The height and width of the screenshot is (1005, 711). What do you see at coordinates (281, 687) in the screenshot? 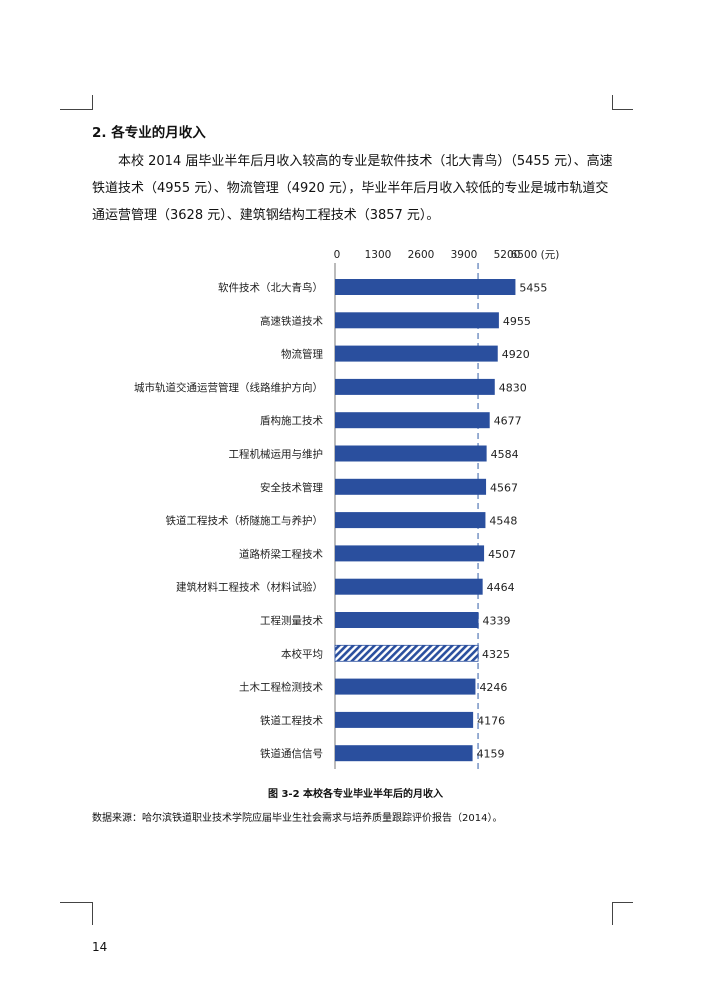
I see `category-label: 土木工程检测技术` at bounding box center [281, 687].